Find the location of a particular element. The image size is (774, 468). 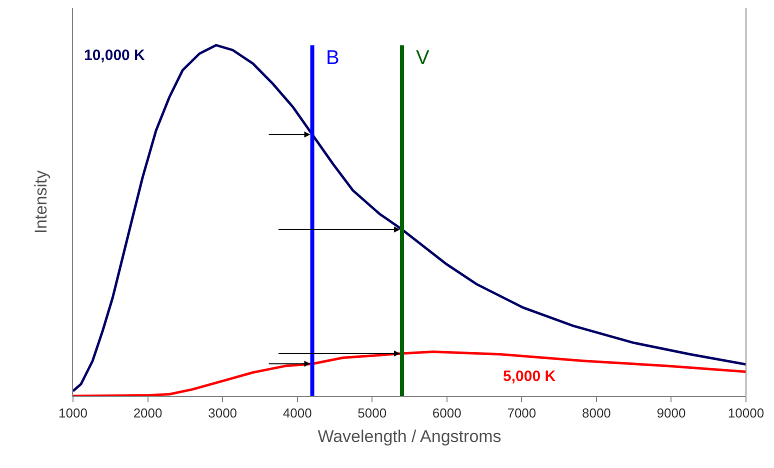

x-tick-label: 6000 is located at coordinates (447, 413).